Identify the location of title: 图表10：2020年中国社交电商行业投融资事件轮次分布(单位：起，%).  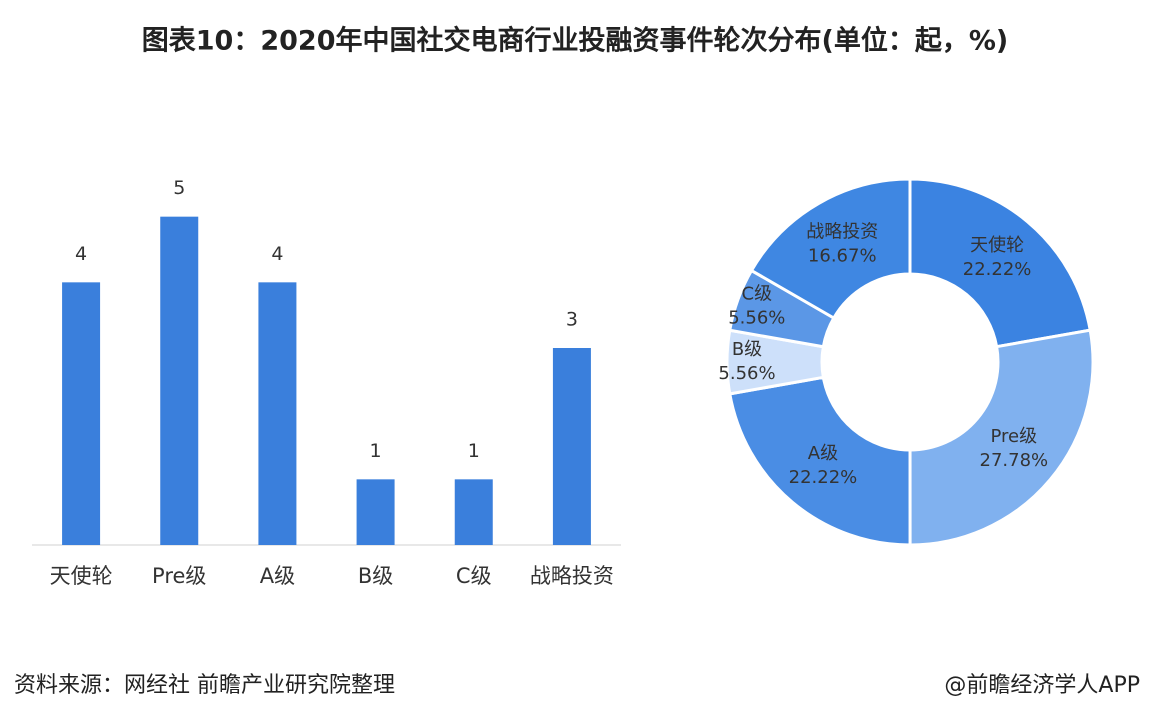
(575, 41).